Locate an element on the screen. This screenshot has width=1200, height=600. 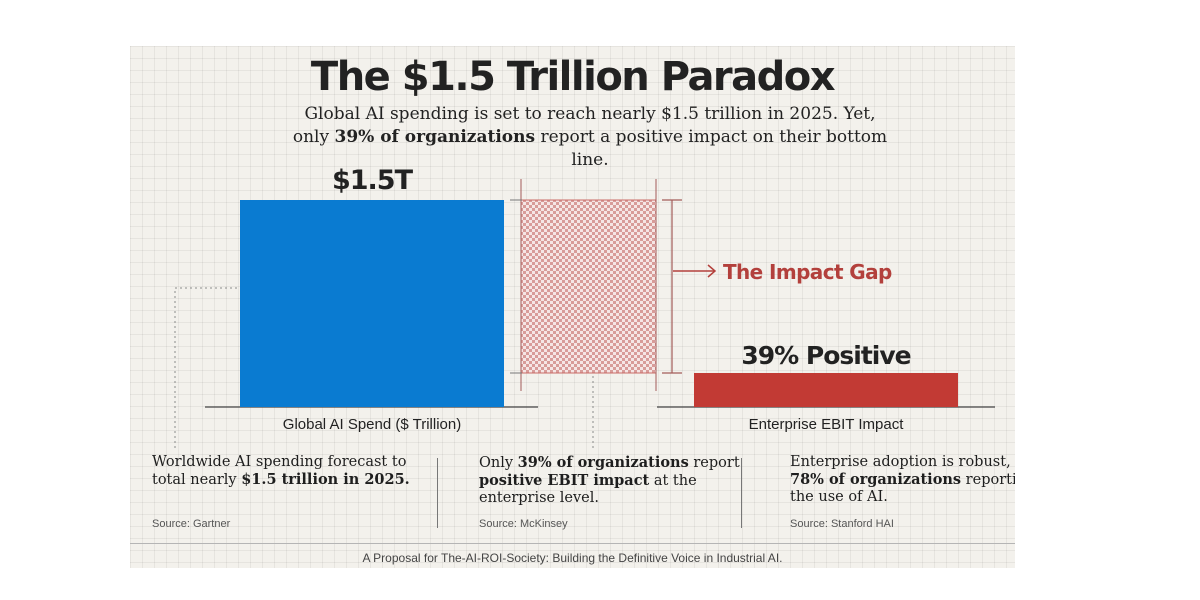
note-1-segment: $1.5 trillion in 2025. is located at coordinates (325, 479).